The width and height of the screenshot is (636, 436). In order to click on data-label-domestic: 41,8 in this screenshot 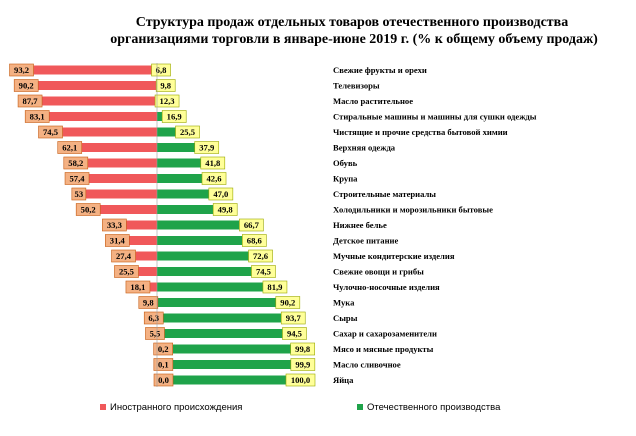, I will do `click(213, 163)`.